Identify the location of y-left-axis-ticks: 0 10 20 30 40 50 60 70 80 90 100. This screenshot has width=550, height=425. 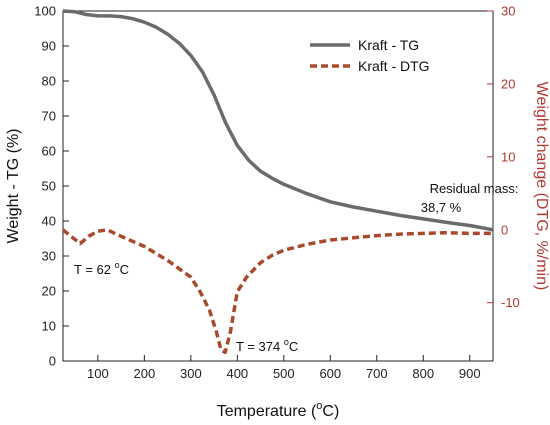
(51, 186).